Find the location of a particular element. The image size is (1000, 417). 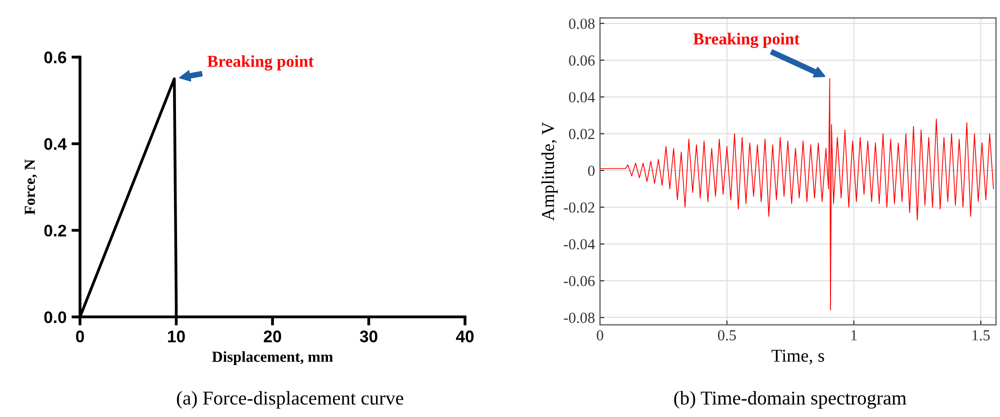

x-tick-label: 0.5 is located at coordinates (727, 335).